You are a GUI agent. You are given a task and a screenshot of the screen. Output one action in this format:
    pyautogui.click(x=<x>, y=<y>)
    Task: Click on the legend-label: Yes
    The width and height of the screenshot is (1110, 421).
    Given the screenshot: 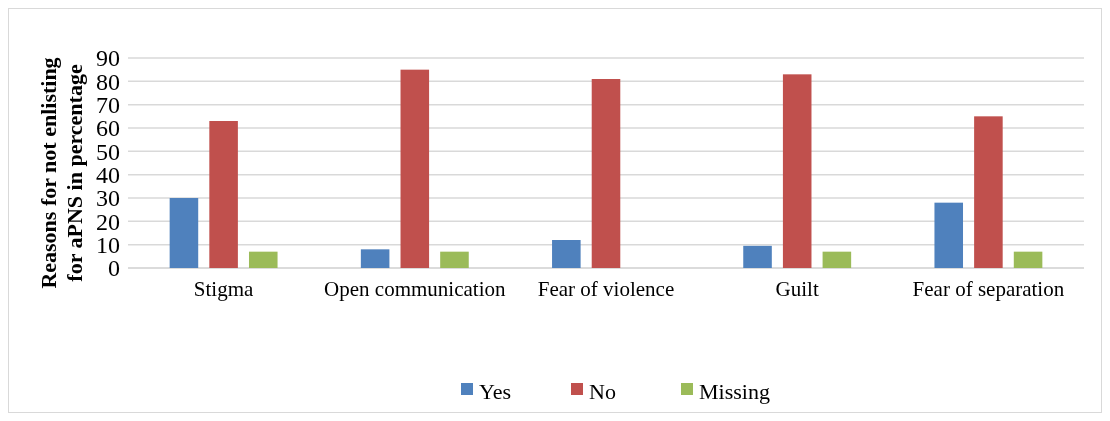 What is the action you would take?
    pyautogui.click(x=495, y=391)
    